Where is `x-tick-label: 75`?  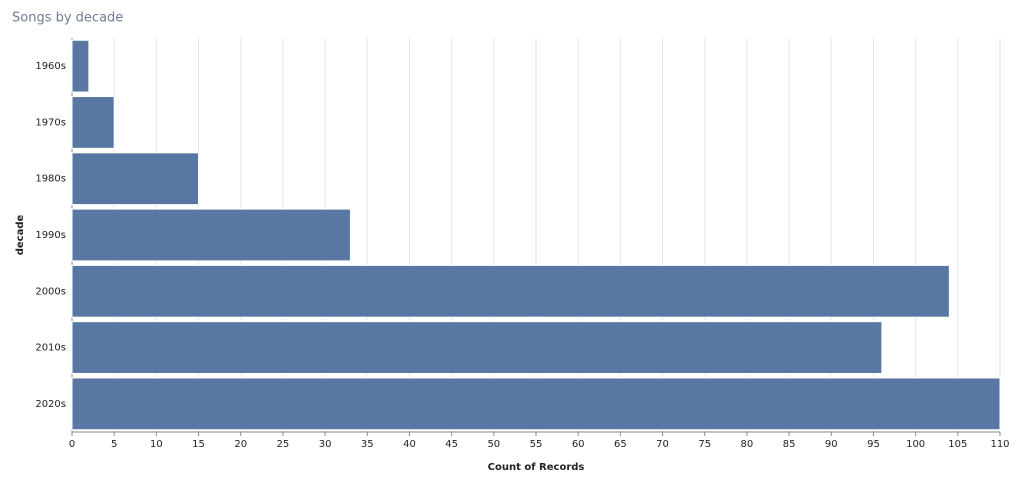 x-tick-label: 75 is located at coordinates (704, 444).